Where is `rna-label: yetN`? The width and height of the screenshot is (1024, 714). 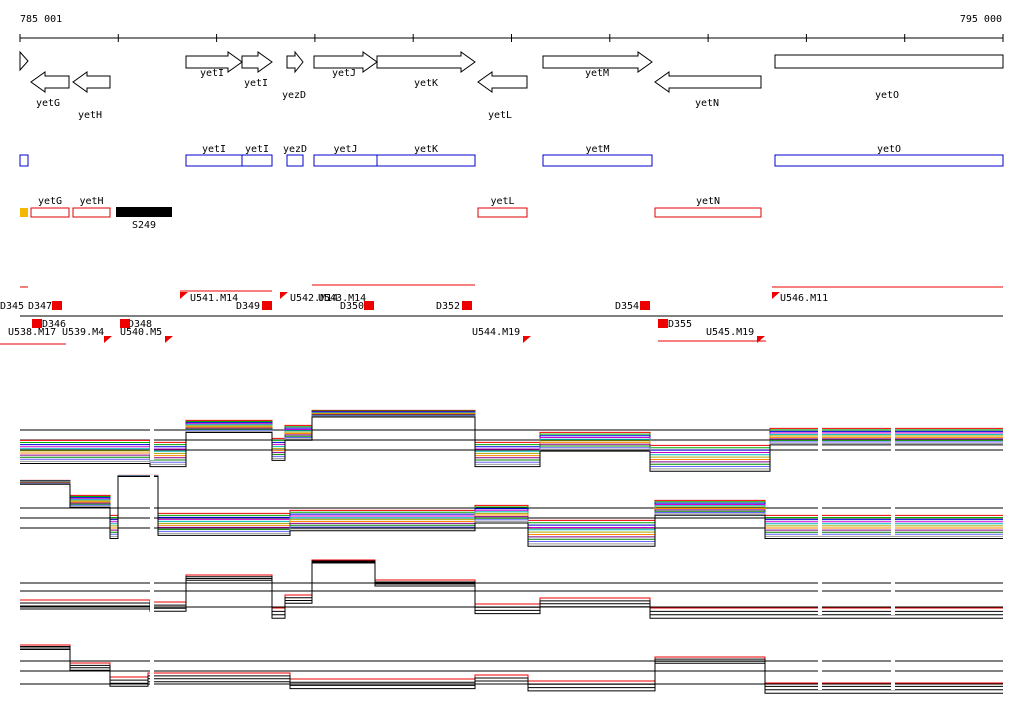
rna-label: yetN is located at coordinates (708, 201).